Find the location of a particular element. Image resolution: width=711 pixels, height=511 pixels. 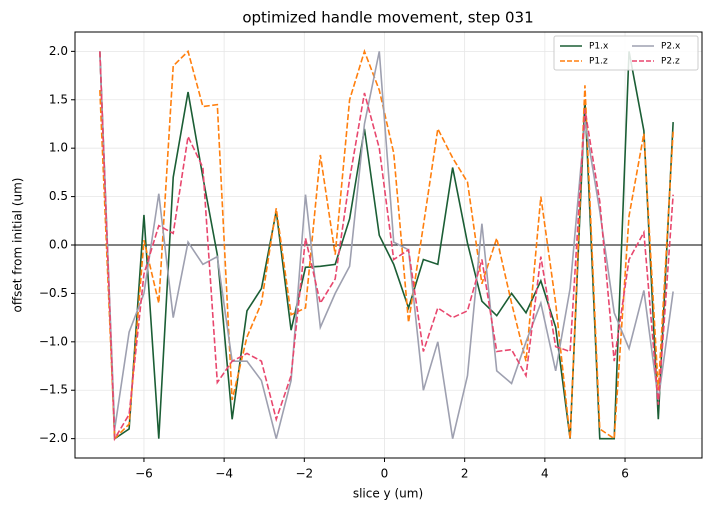

y-tick-label: 2.0 is located at coordinates (58, 51).